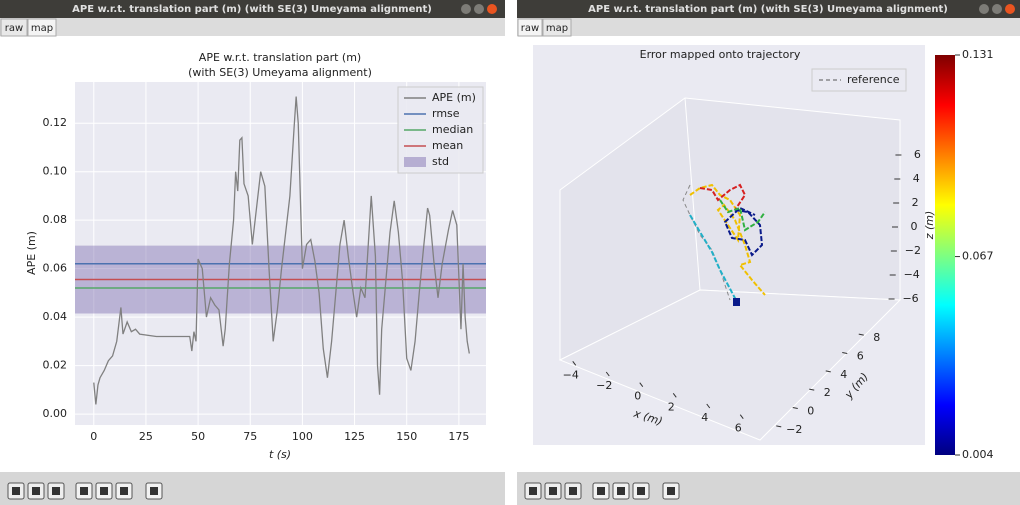  Describe the element at coordinates (917, 154) in the screenshot. I see `z-tick-label: 6` at that location.